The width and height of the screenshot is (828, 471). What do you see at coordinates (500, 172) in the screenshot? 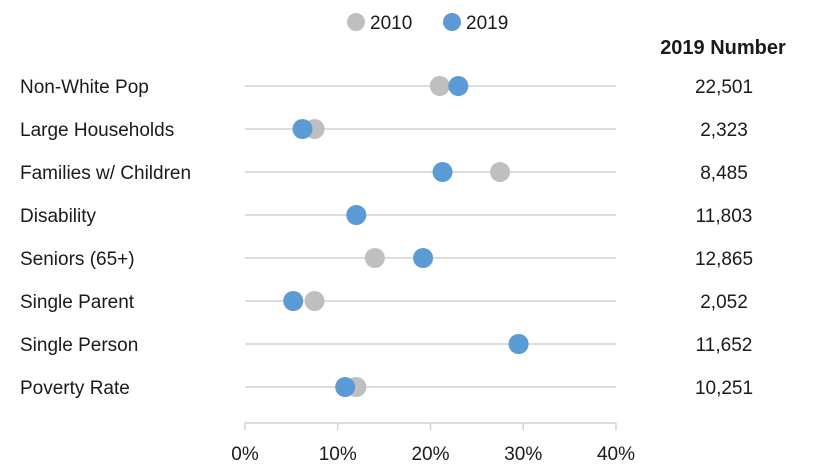
I see `point-2010-families-w-children` at bounding box center [500, 172].